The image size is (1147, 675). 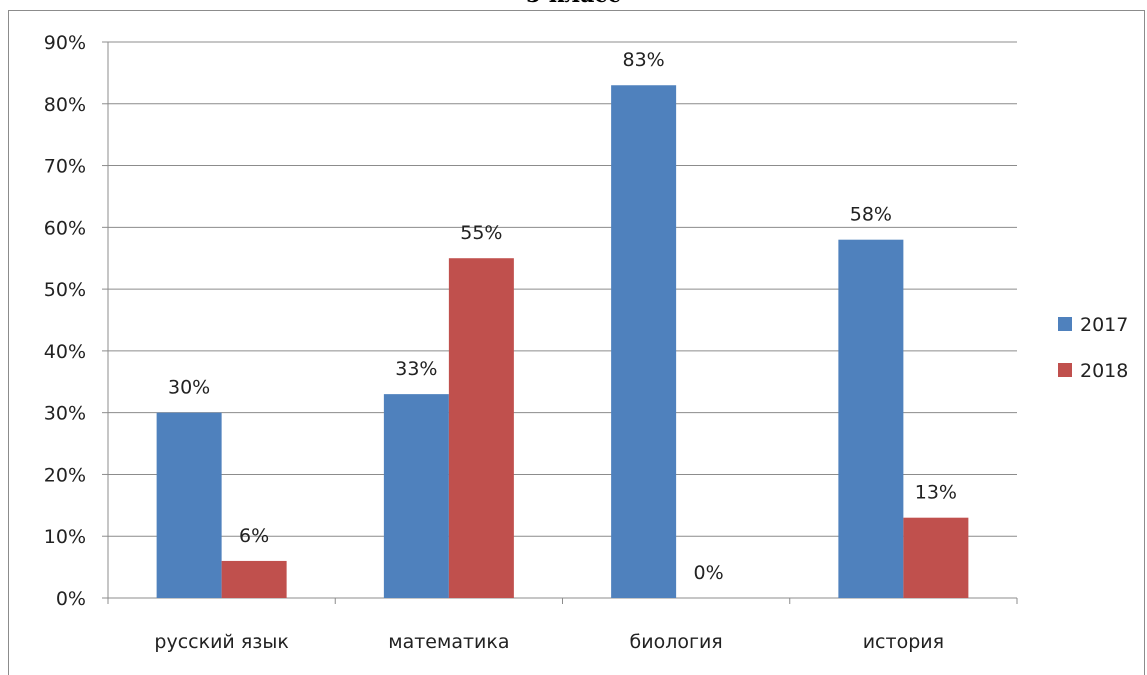 What do you see at coordinates (221, 642) in the screenshot?
I see `x-category-label: русский язык` at bounding box center [221, 642].